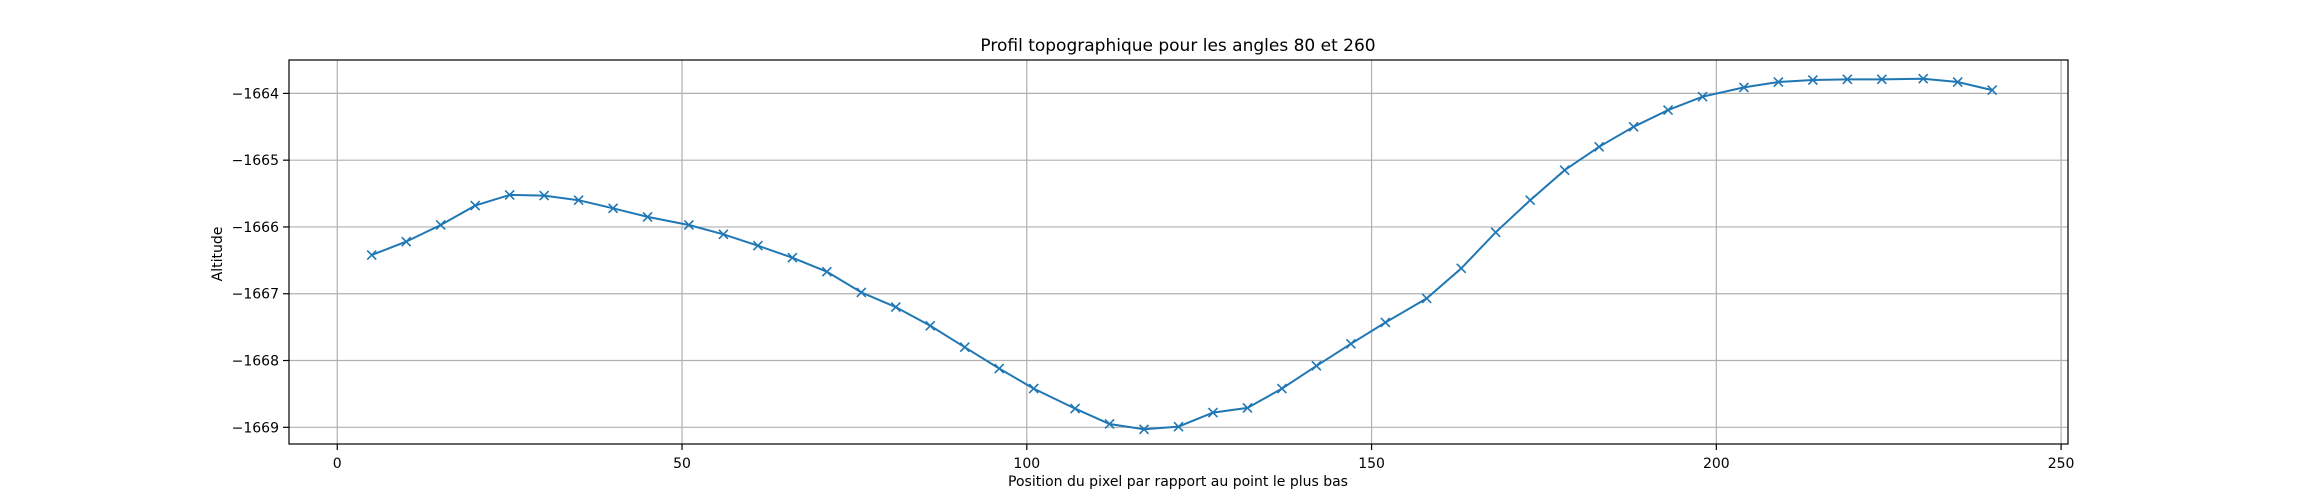 The width and height of the screenshot is (2300, 500). Describe the element at coordinates (1716, 464) in the screenshot. I see `x-tick-label: 200` at that location.